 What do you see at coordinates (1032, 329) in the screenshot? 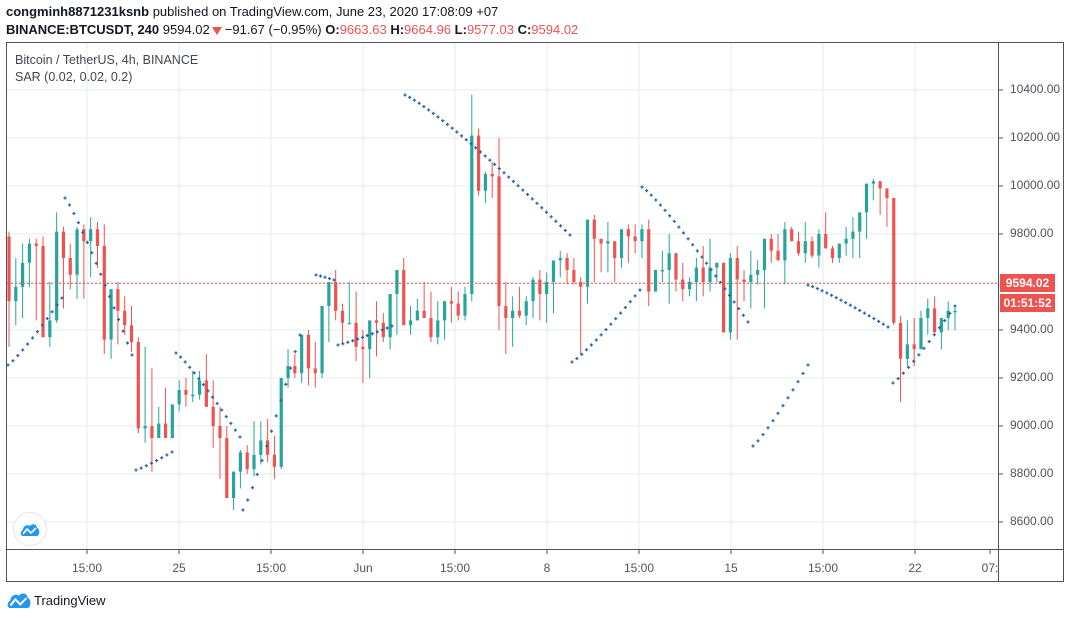
I see `price-tick-label: 9400.00` at bounding box center [1032, 329].